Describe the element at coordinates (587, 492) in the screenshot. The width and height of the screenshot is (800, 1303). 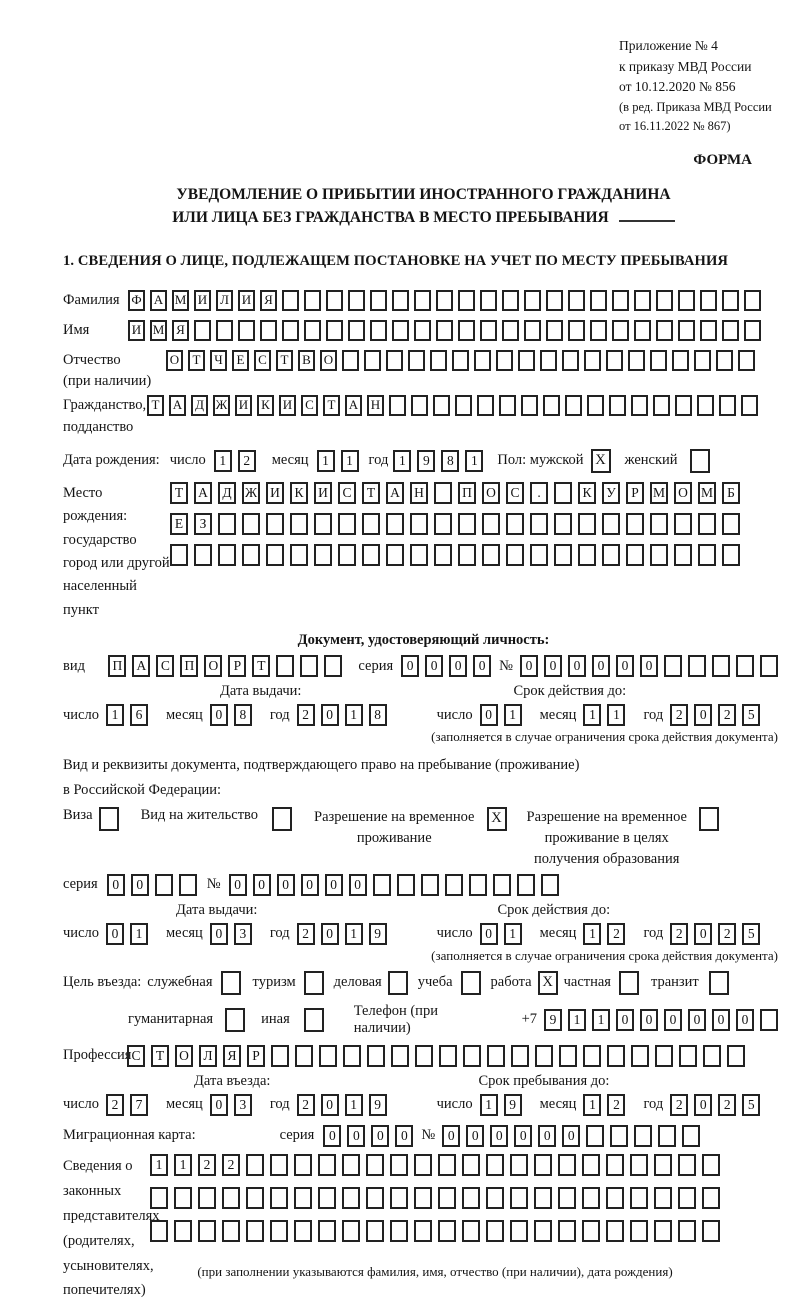
I see `char-box: К` at that location.